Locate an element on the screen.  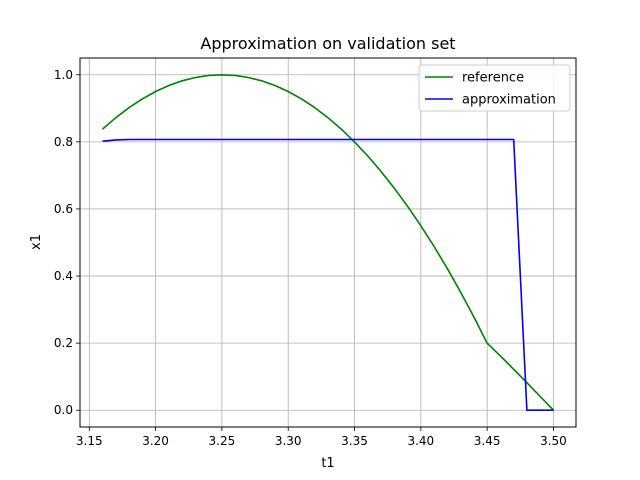
x-tick-label: 3.20 is located at coordinates (155, 441).